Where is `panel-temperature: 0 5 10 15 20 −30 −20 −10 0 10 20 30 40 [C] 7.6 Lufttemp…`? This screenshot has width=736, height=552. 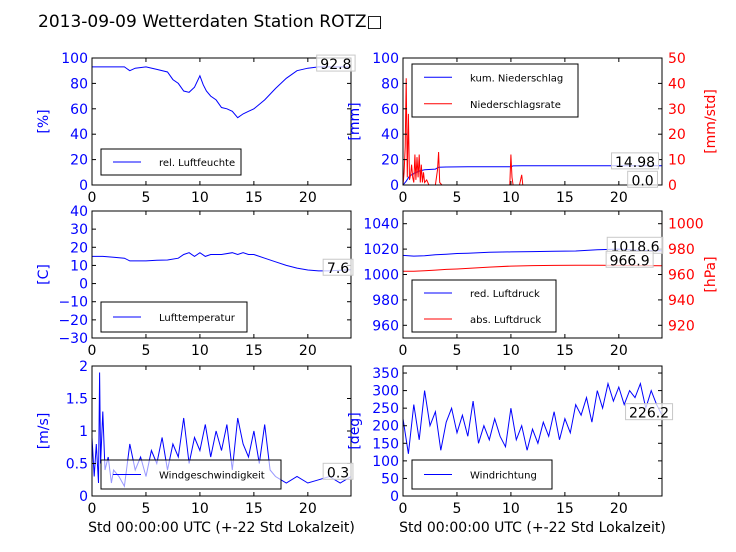 panel-temperature: 0 5 10 15 20 −30 −20 −10 0 10 20 30 40 [C] 7.6 Lufttemp… is located at coordinates (195, 281).